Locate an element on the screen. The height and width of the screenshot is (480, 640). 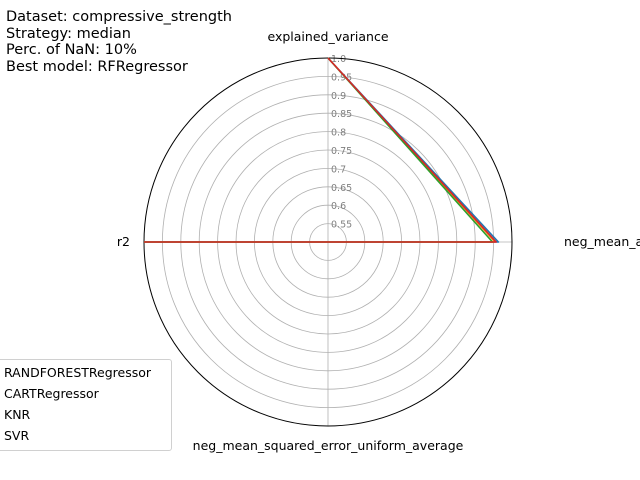
axis-label-r2: r2 is located at coordinates (123, 241).